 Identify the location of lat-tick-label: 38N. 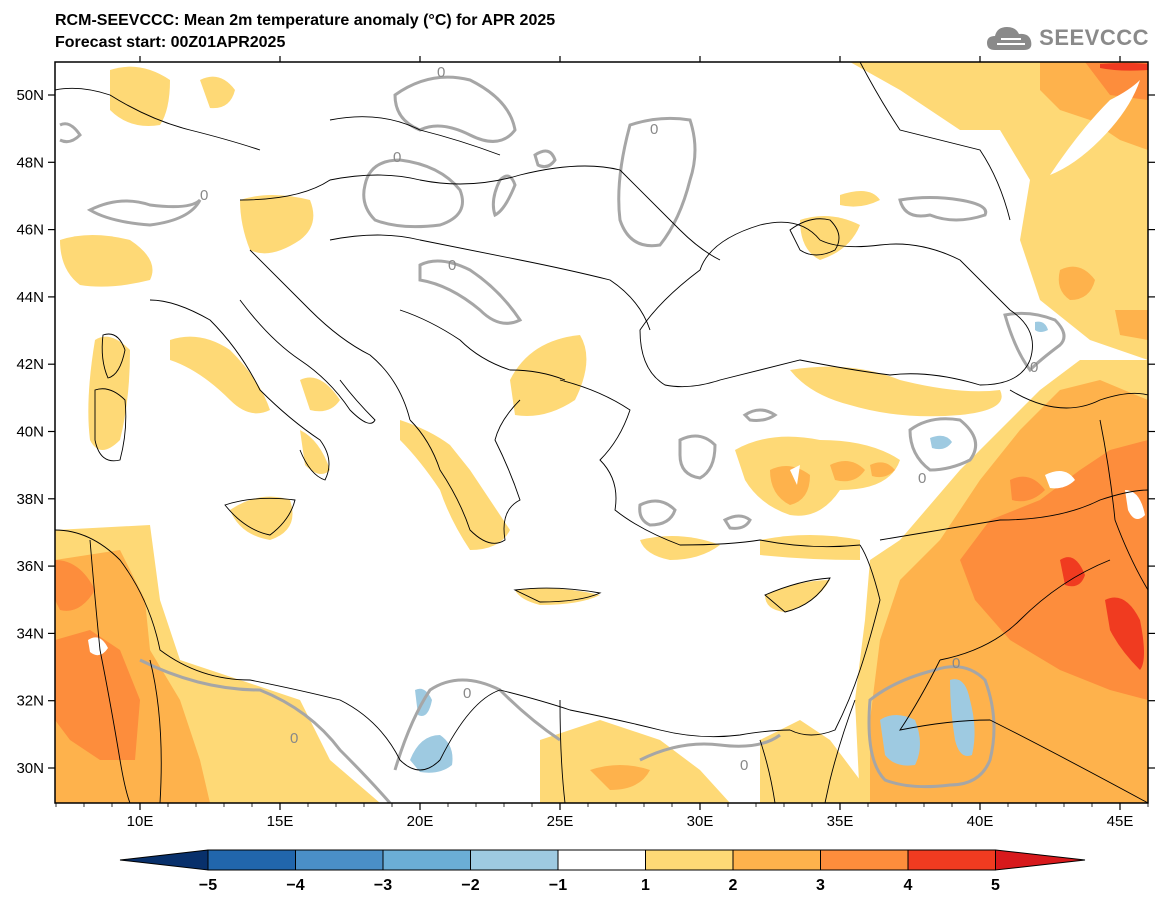
(30, 499).